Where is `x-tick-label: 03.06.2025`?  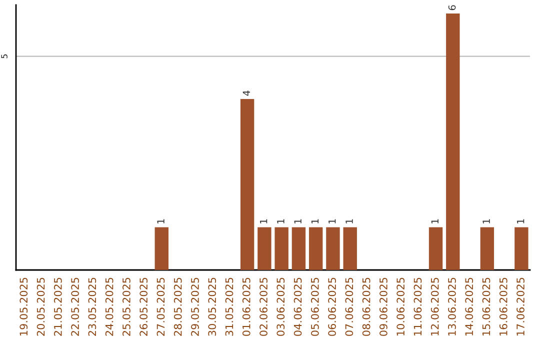
x-tick-label: 03.06.2025 is located at coordinates (280, 307).